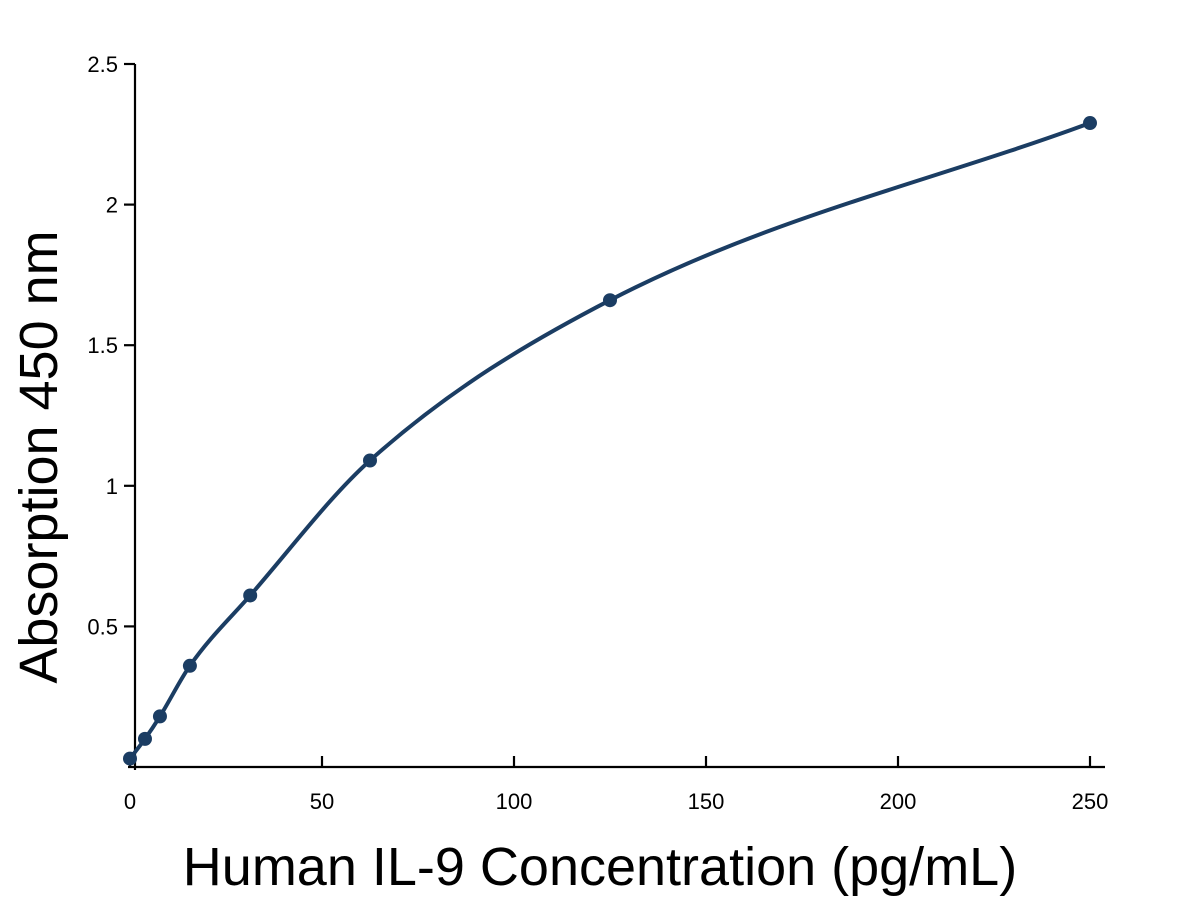  What do you see at coordinates (102, 64) in the screenshot?
I see `y-tick-label: 2.5` at bounding box center [102, 64].